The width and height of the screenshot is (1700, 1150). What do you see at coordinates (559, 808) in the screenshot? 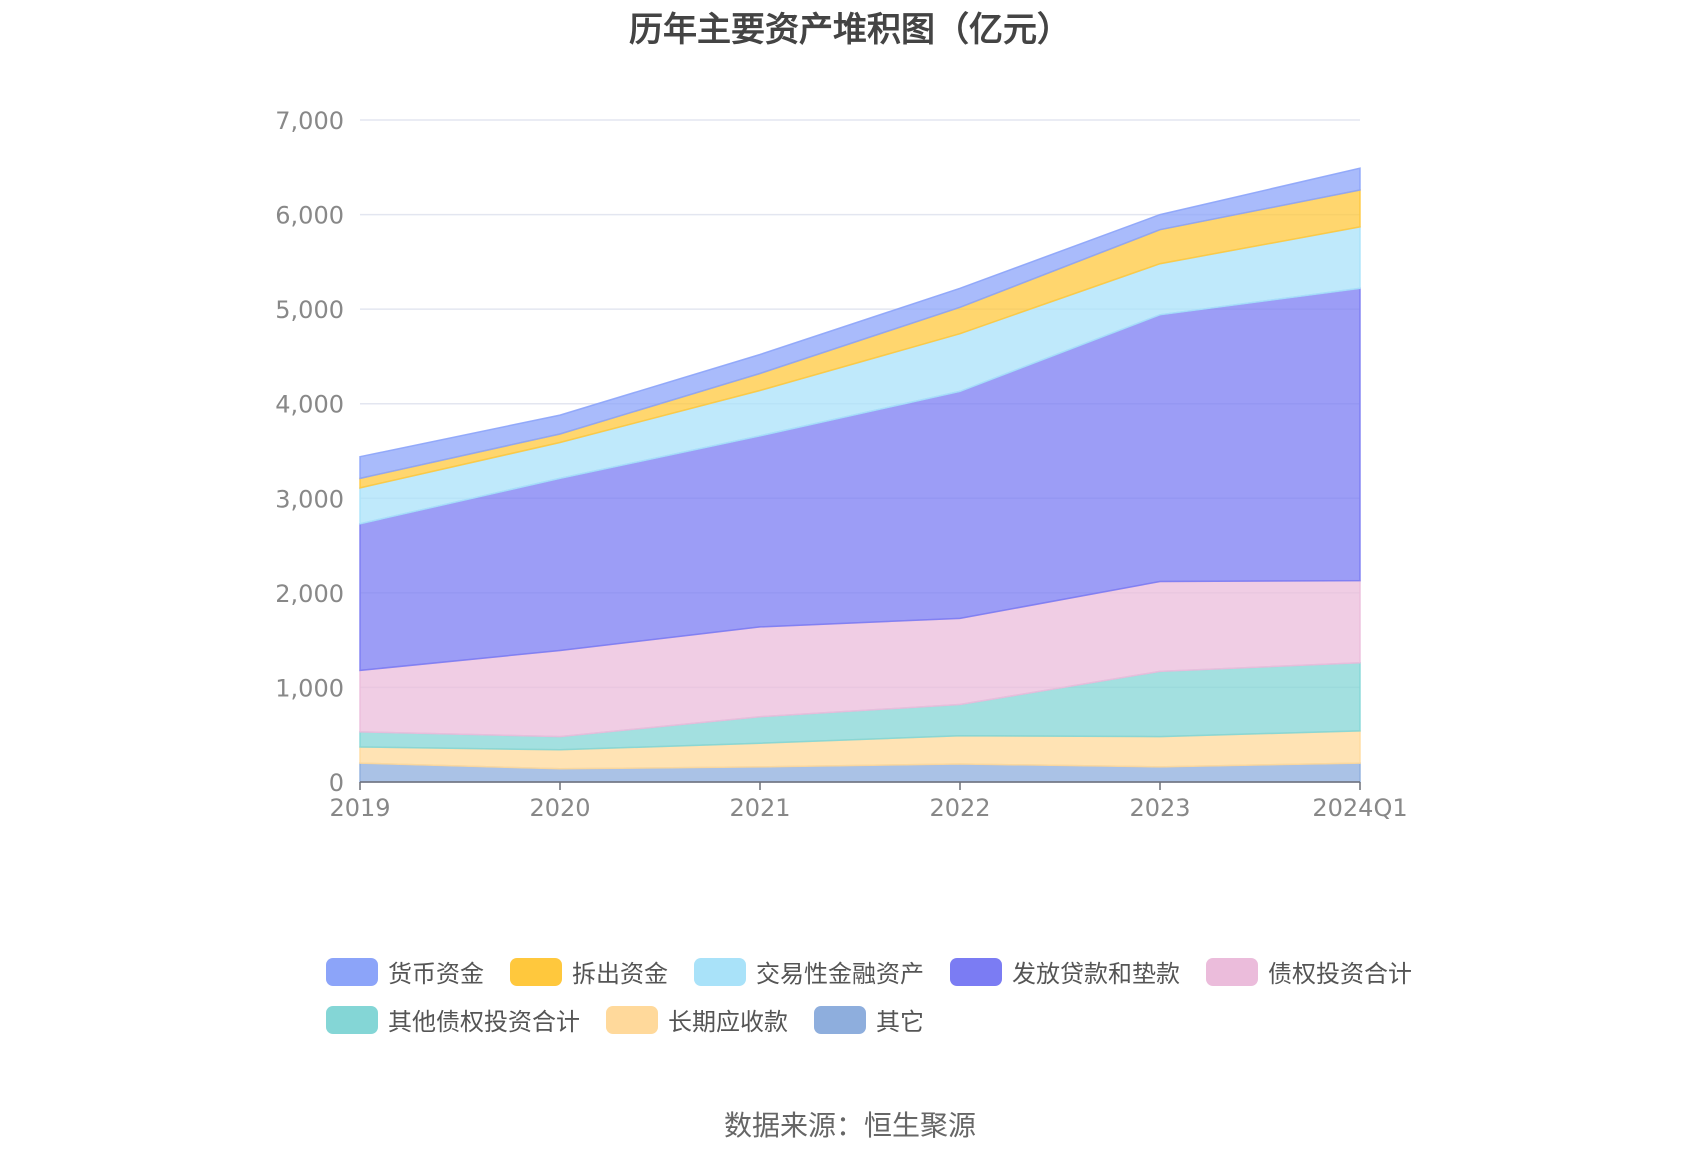
I see `x-tick-label: 2020` at bounding box center [559, 808].